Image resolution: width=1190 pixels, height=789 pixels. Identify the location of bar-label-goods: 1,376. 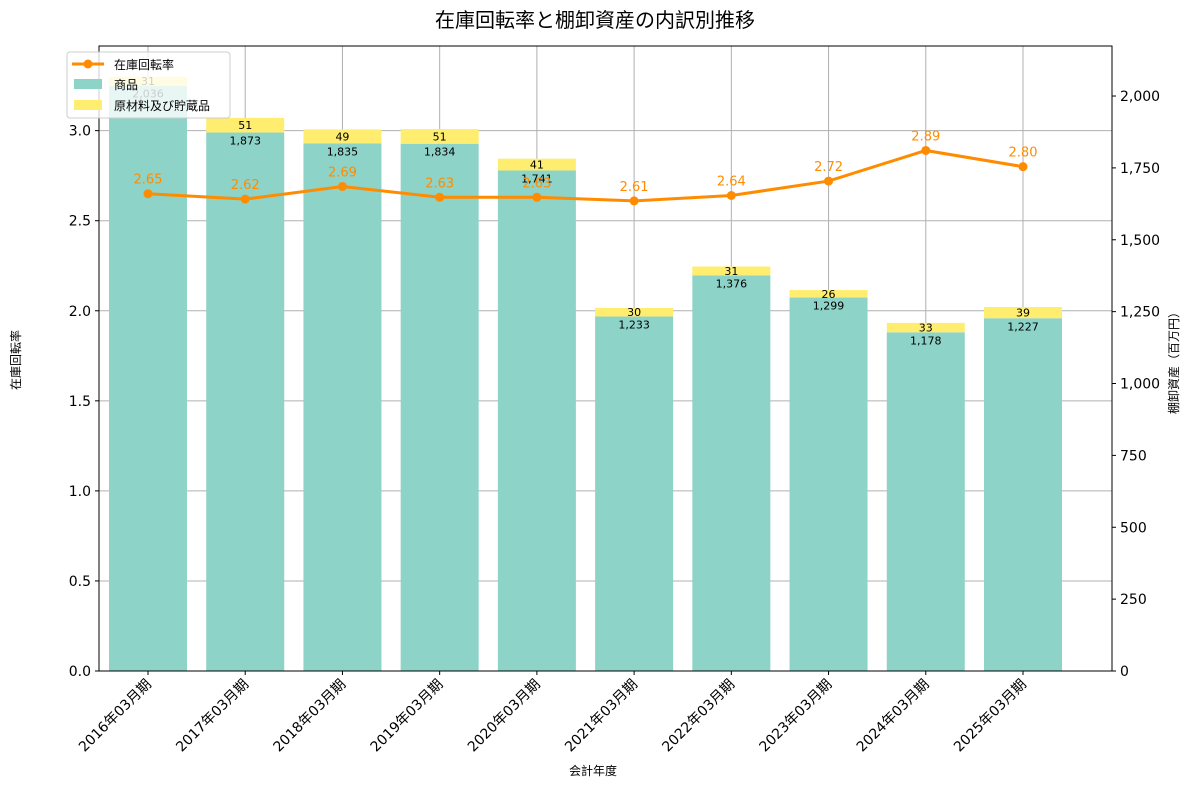
(732, 283).